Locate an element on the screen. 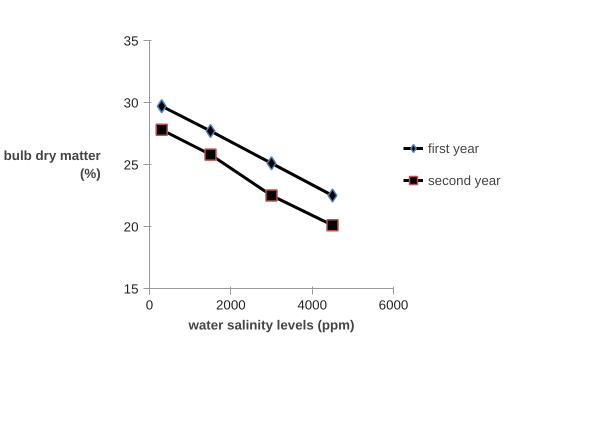  y-tick-label: 20 is located at coordinates (131, 227).